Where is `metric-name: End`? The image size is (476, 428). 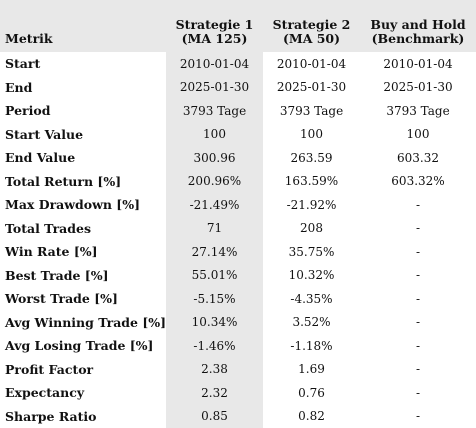 metric-name: End is located at coordinates (83, 88).